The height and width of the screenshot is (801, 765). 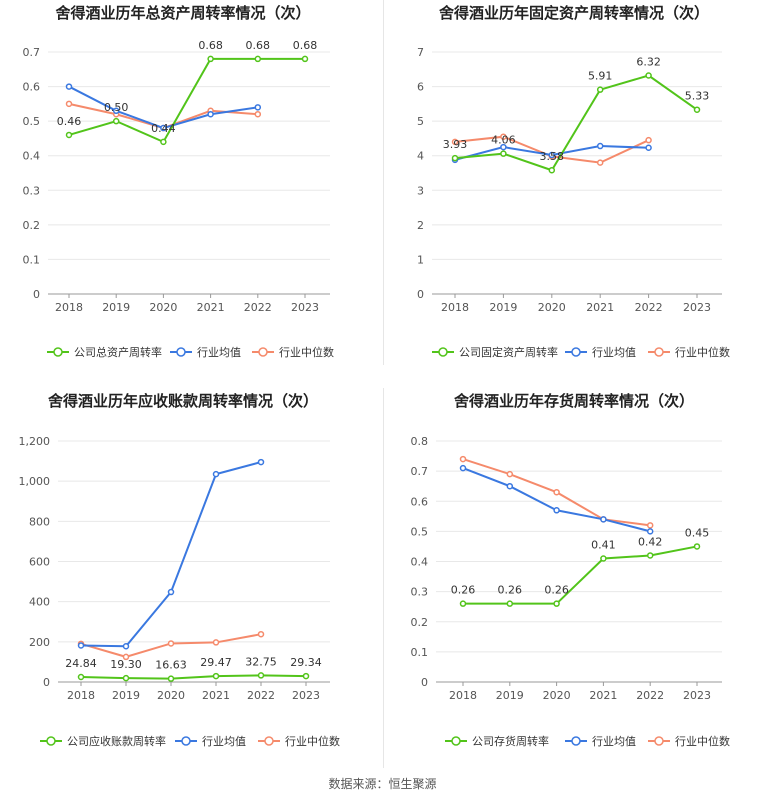 I want to click on data-label: 19.30, so click(x=126, y=664).